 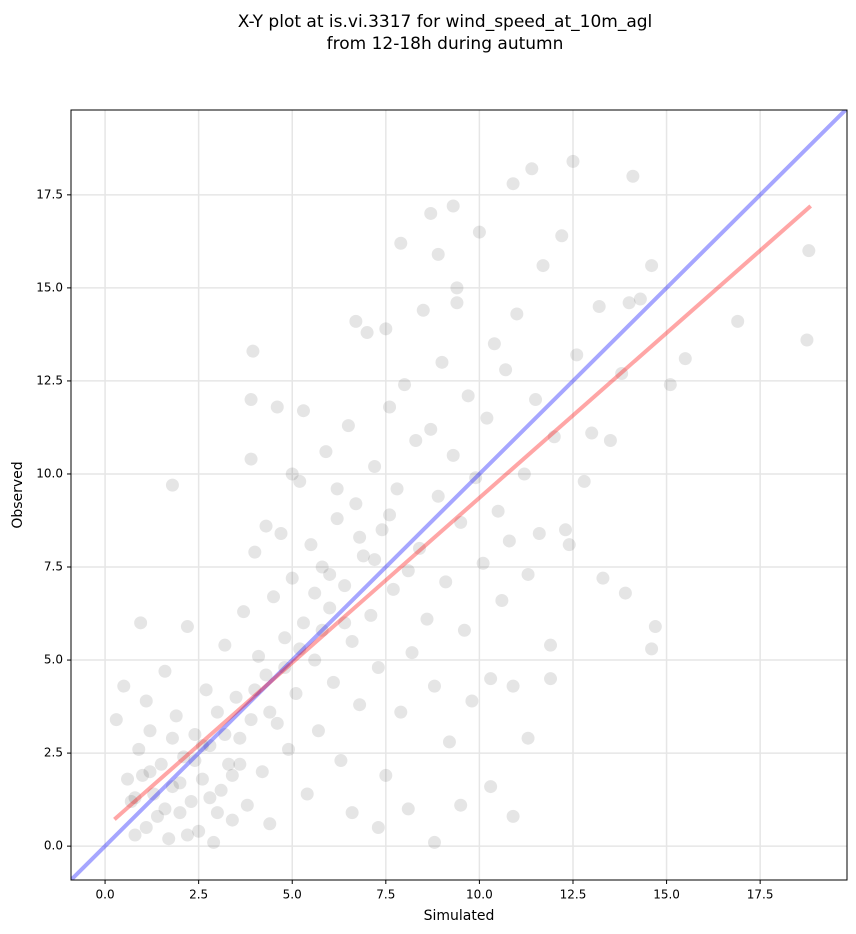 I want to click on y-tick-label: 10.0, so click(x=49, y=473).